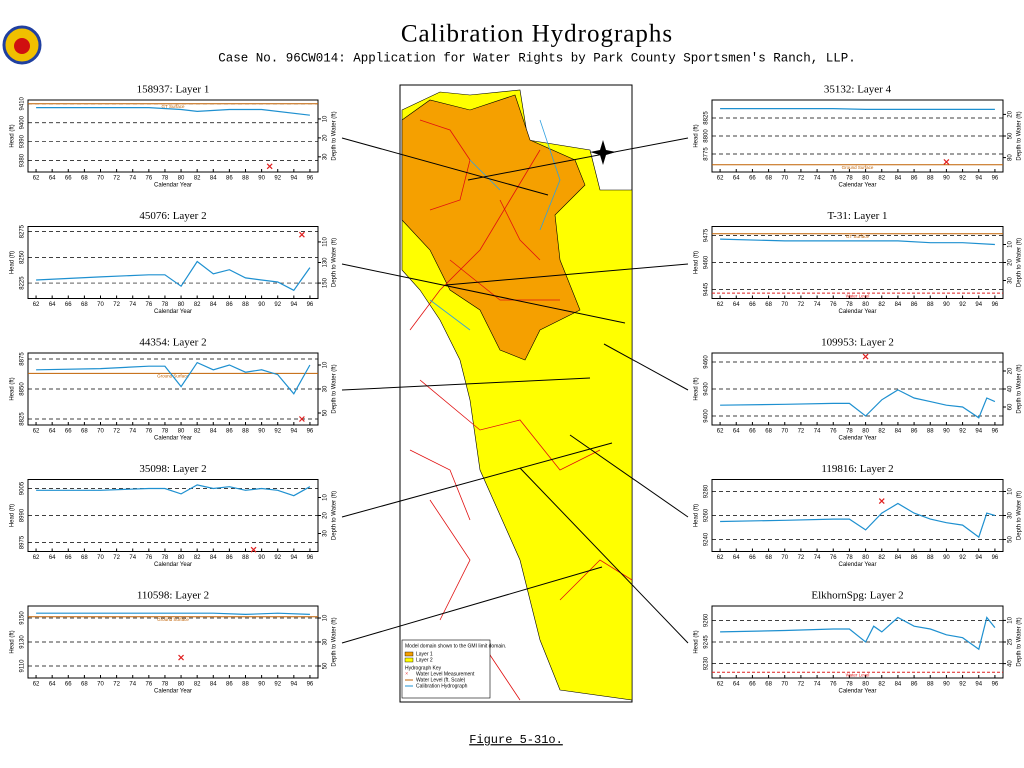 This screenshot has height=768, width=1024. Describe the element at coordinates (409, 654) in the screenshot. I see `legend-swatch` at that location.